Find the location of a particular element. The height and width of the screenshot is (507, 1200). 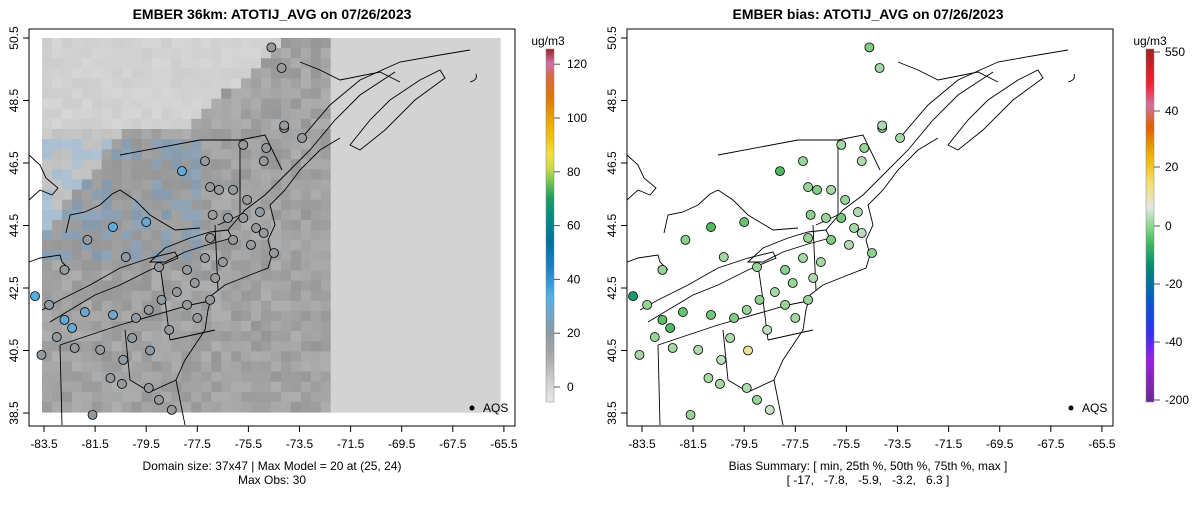

colorbar-tick-label: 80 is located at coordinates (574, 172).